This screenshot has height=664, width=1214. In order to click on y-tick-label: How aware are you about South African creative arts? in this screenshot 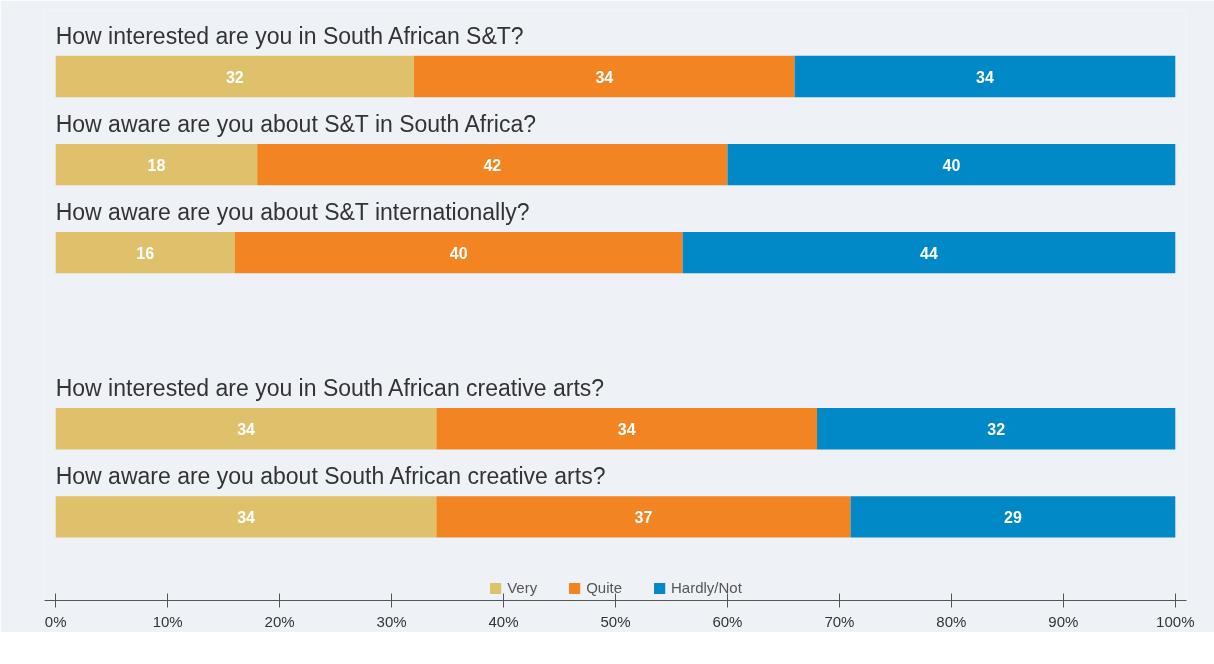, I will do `click(330, 476)`.